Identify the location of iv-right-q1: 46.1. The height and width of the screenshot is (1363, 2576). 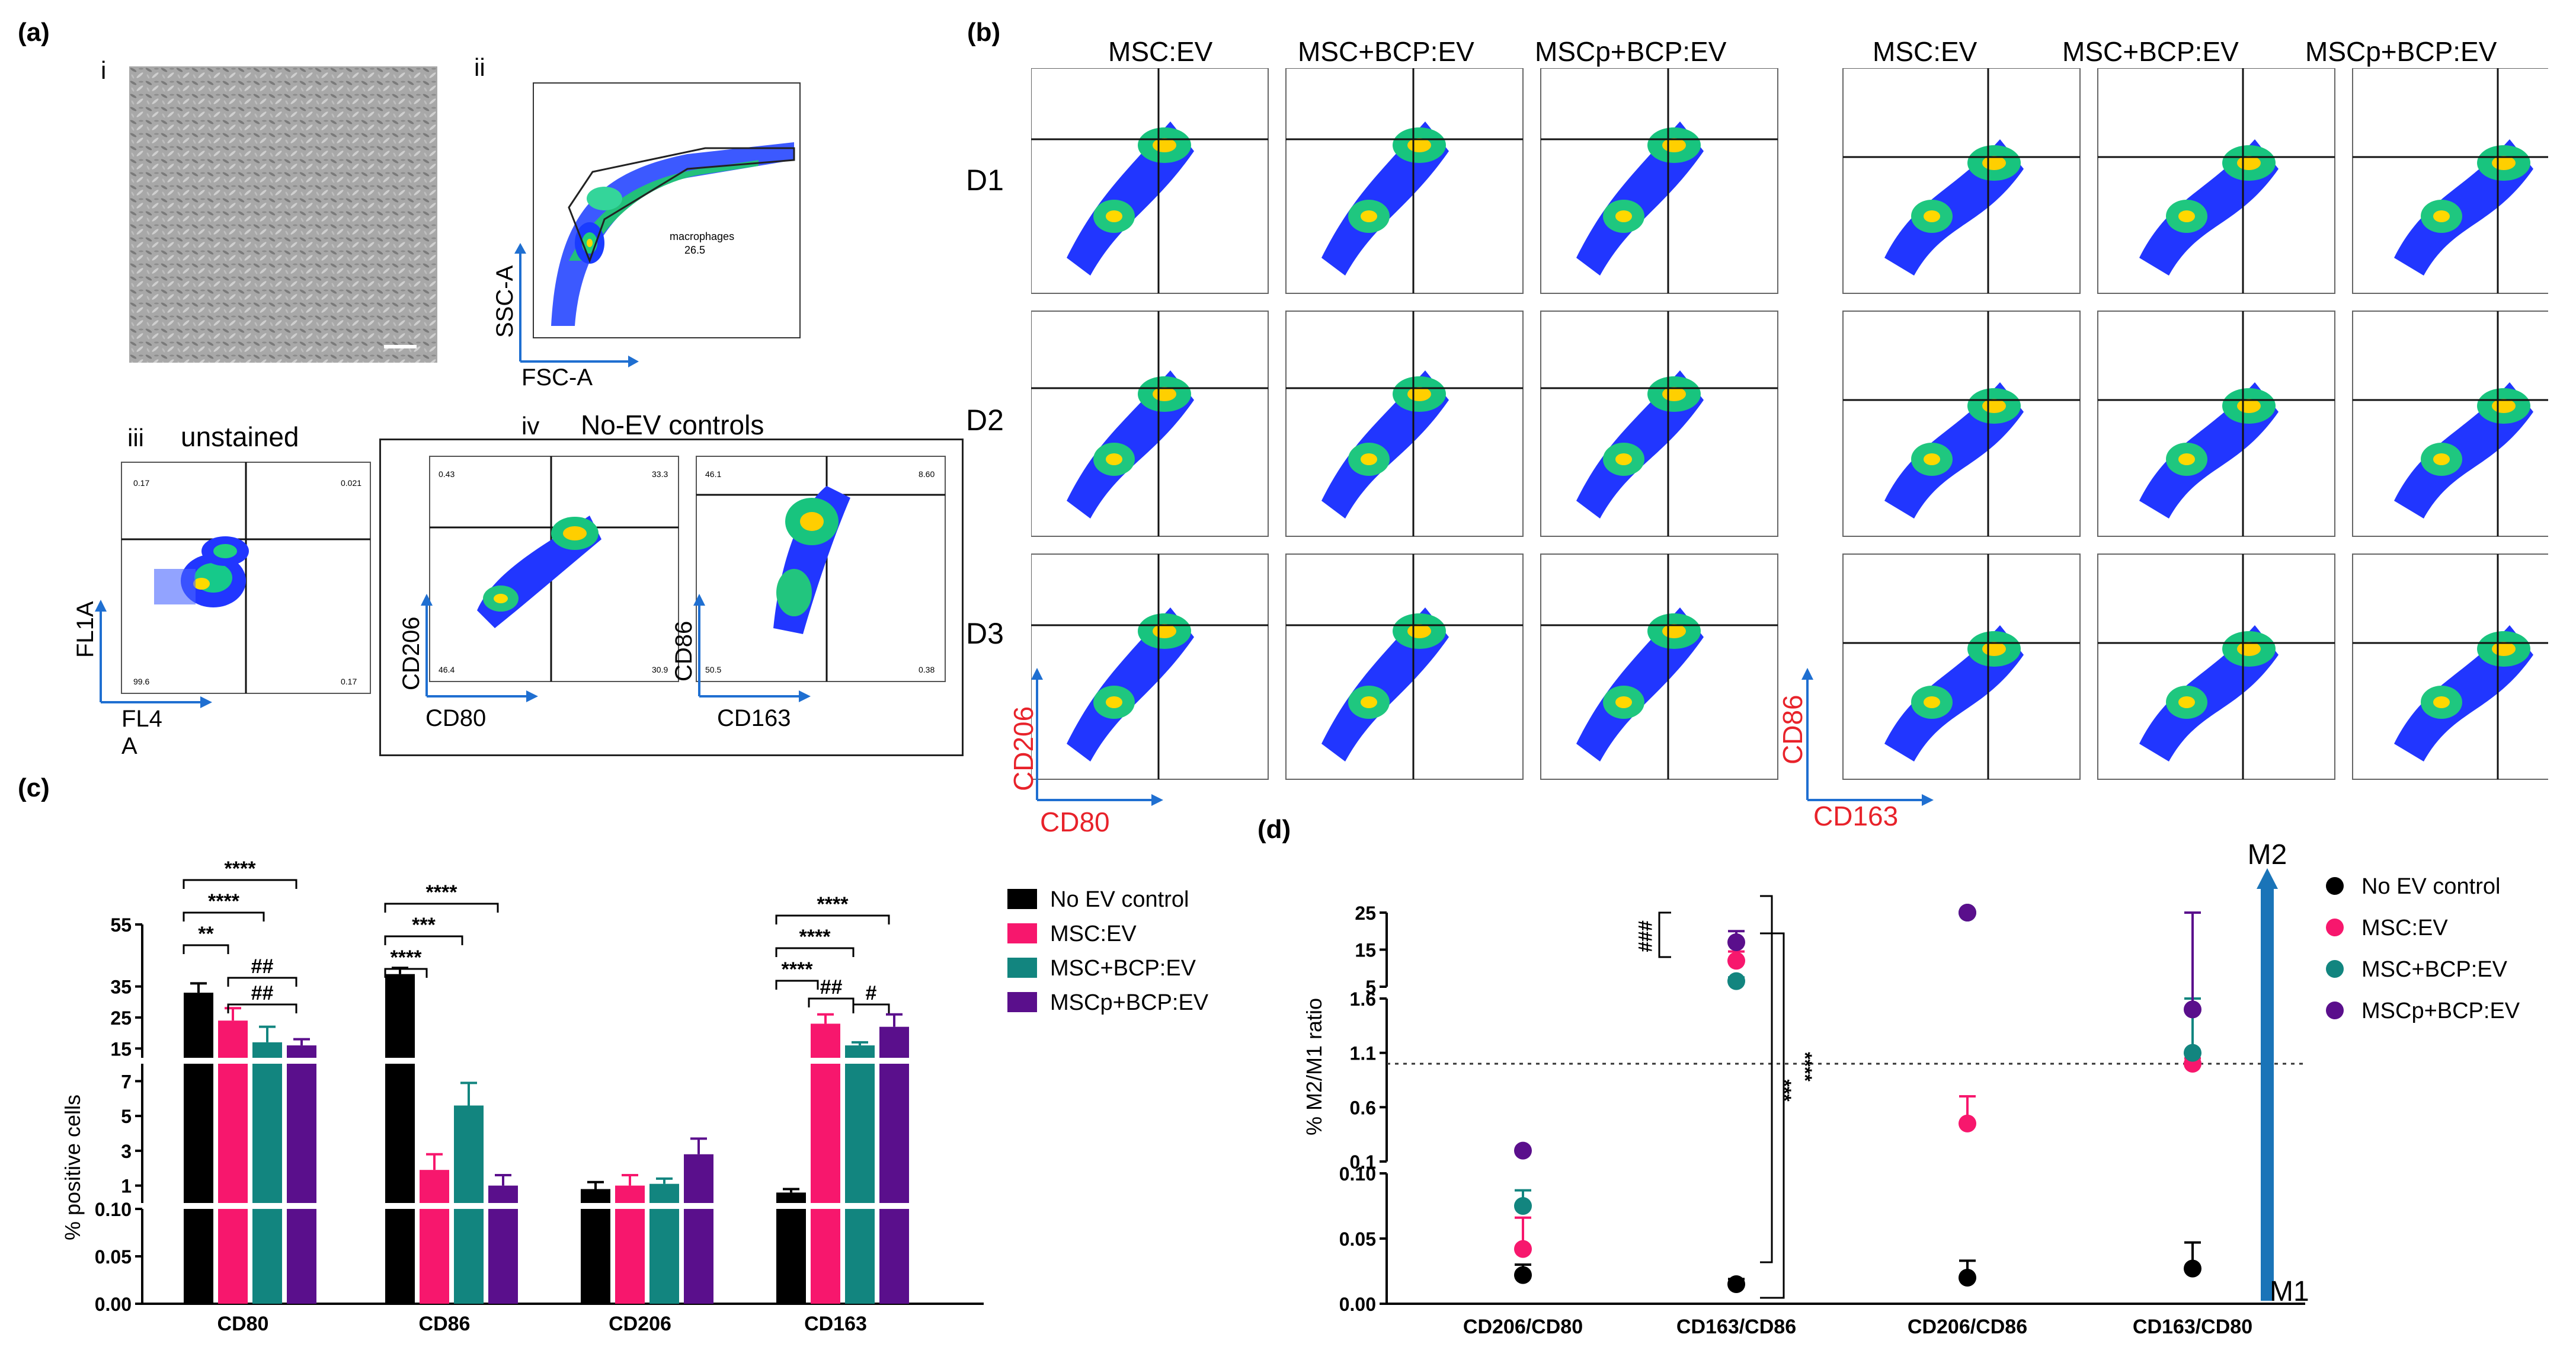
(713, 474).